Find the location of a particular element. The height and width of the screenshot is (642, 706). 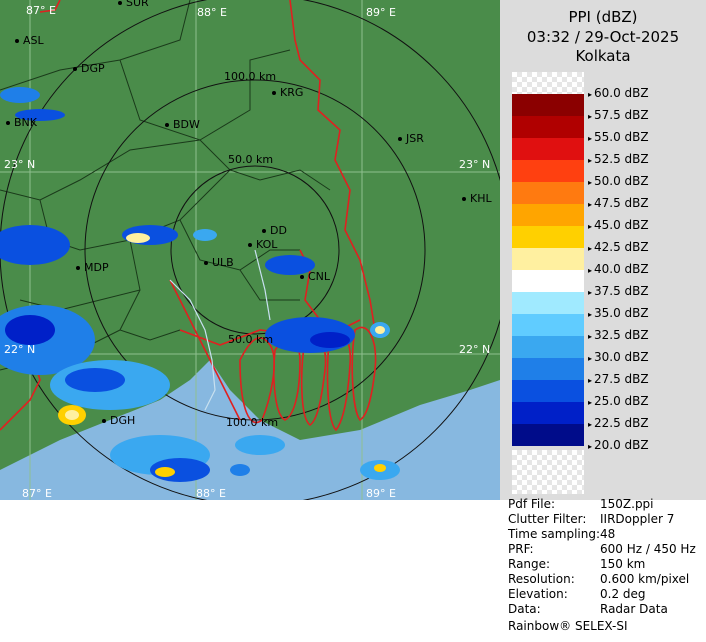

legend-label-text: 22.5 dBZ is located at coordinates (621, 423).